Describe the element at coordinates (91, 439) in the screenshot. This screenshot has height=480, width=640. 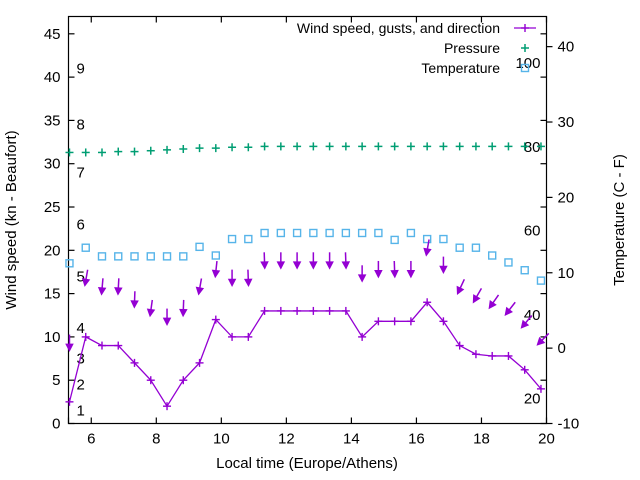
I see `x-tick-label: 6` at that location.